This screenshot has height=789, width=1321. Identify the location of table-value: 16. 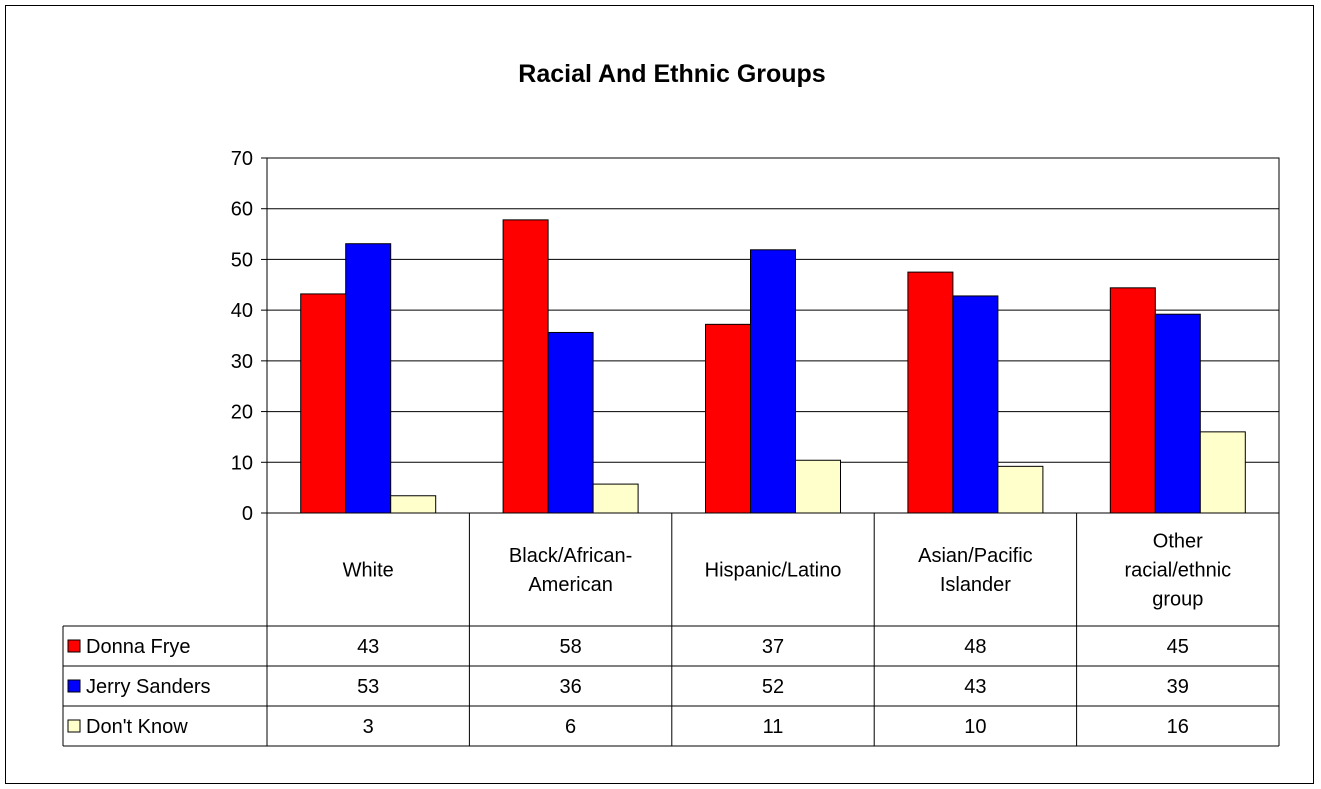
(1178, 727).